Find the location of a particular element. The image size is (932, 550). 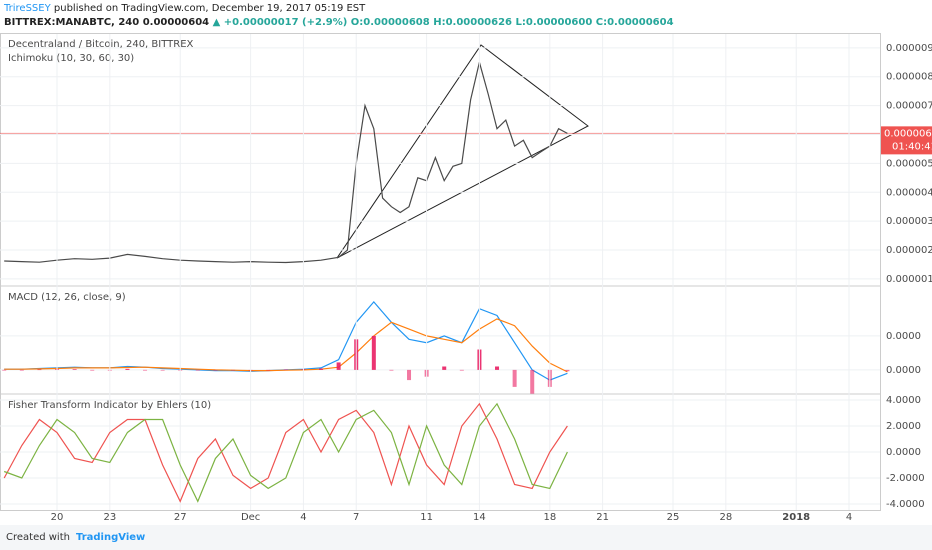

x-tick-label: 11 is located at coordinates (426, 516).